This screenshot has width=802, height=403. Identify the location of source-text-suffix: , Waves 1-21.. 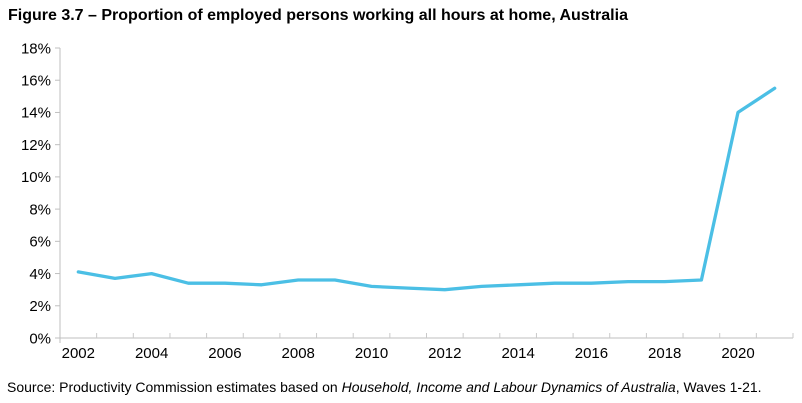
(718, 387).